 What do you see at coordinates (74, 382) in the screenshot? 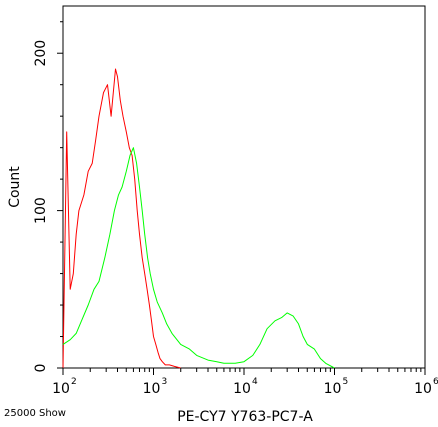
I see `x-tick-exponent: 2` at bounding box center [74, 382].